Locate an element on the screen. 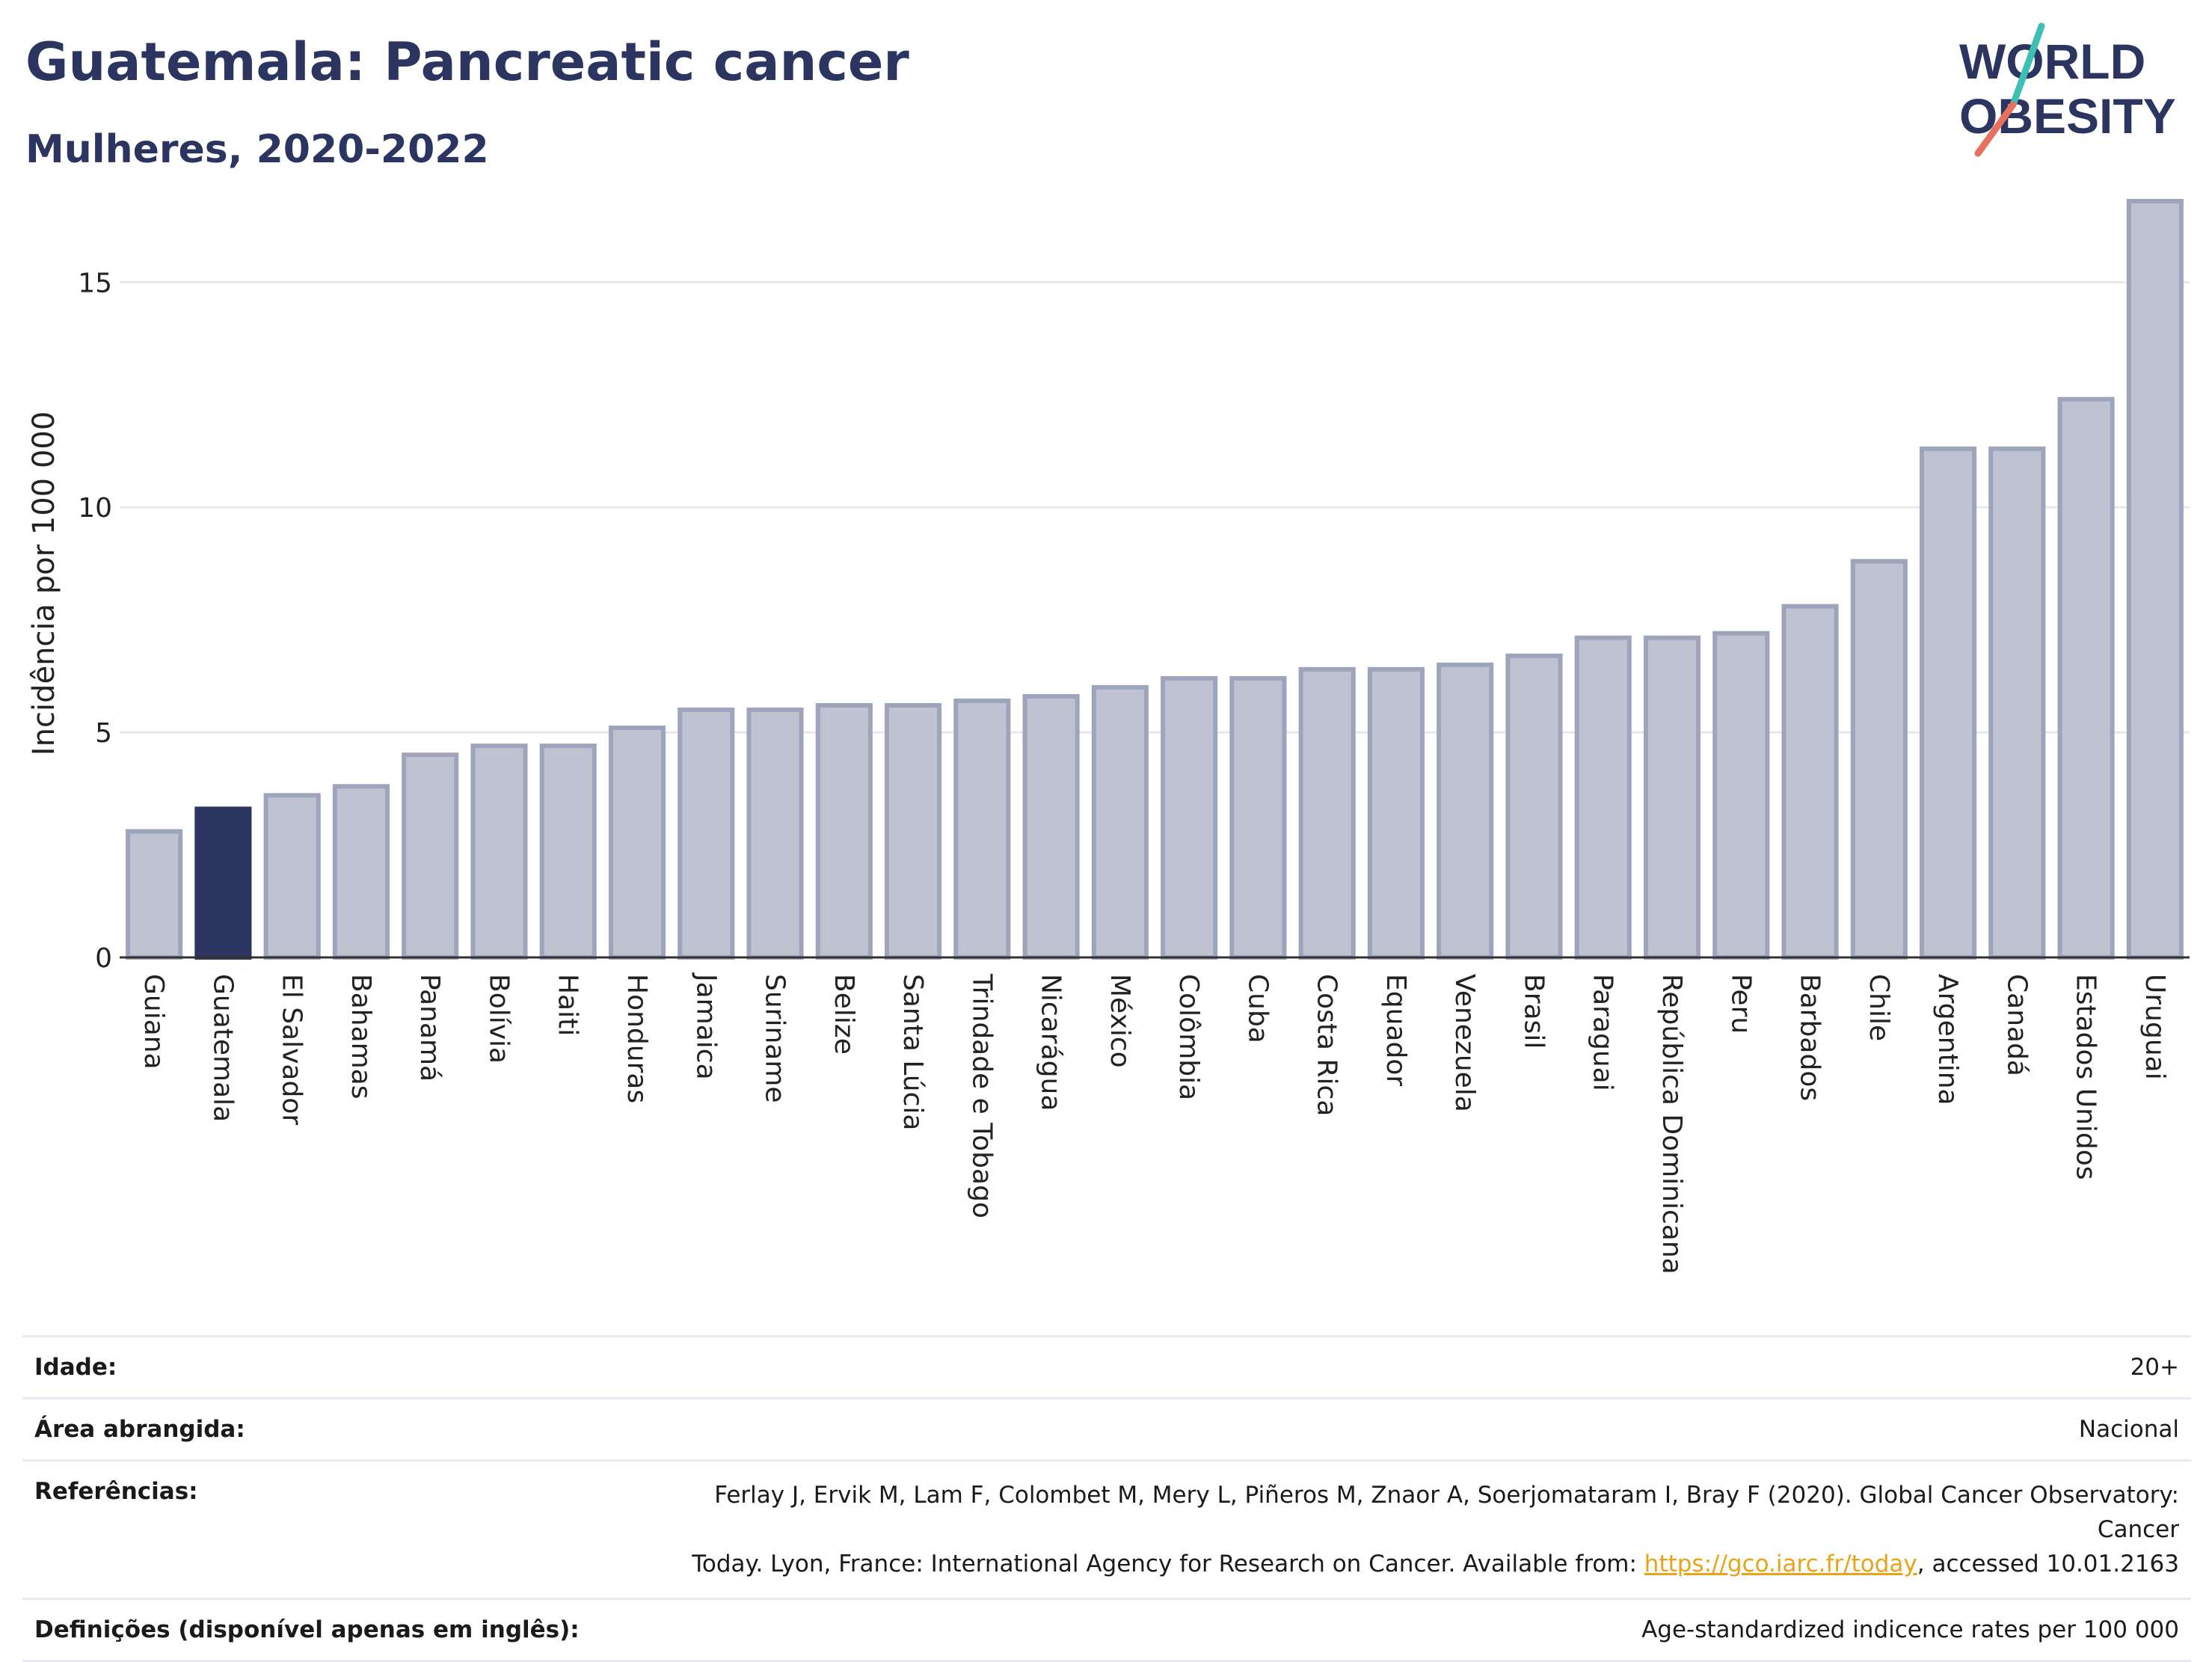 The height and width of the screenshot is (1662, 2212). references-text-after: , accessed 10.01.2163 is located at coordinates (2048, 1564).